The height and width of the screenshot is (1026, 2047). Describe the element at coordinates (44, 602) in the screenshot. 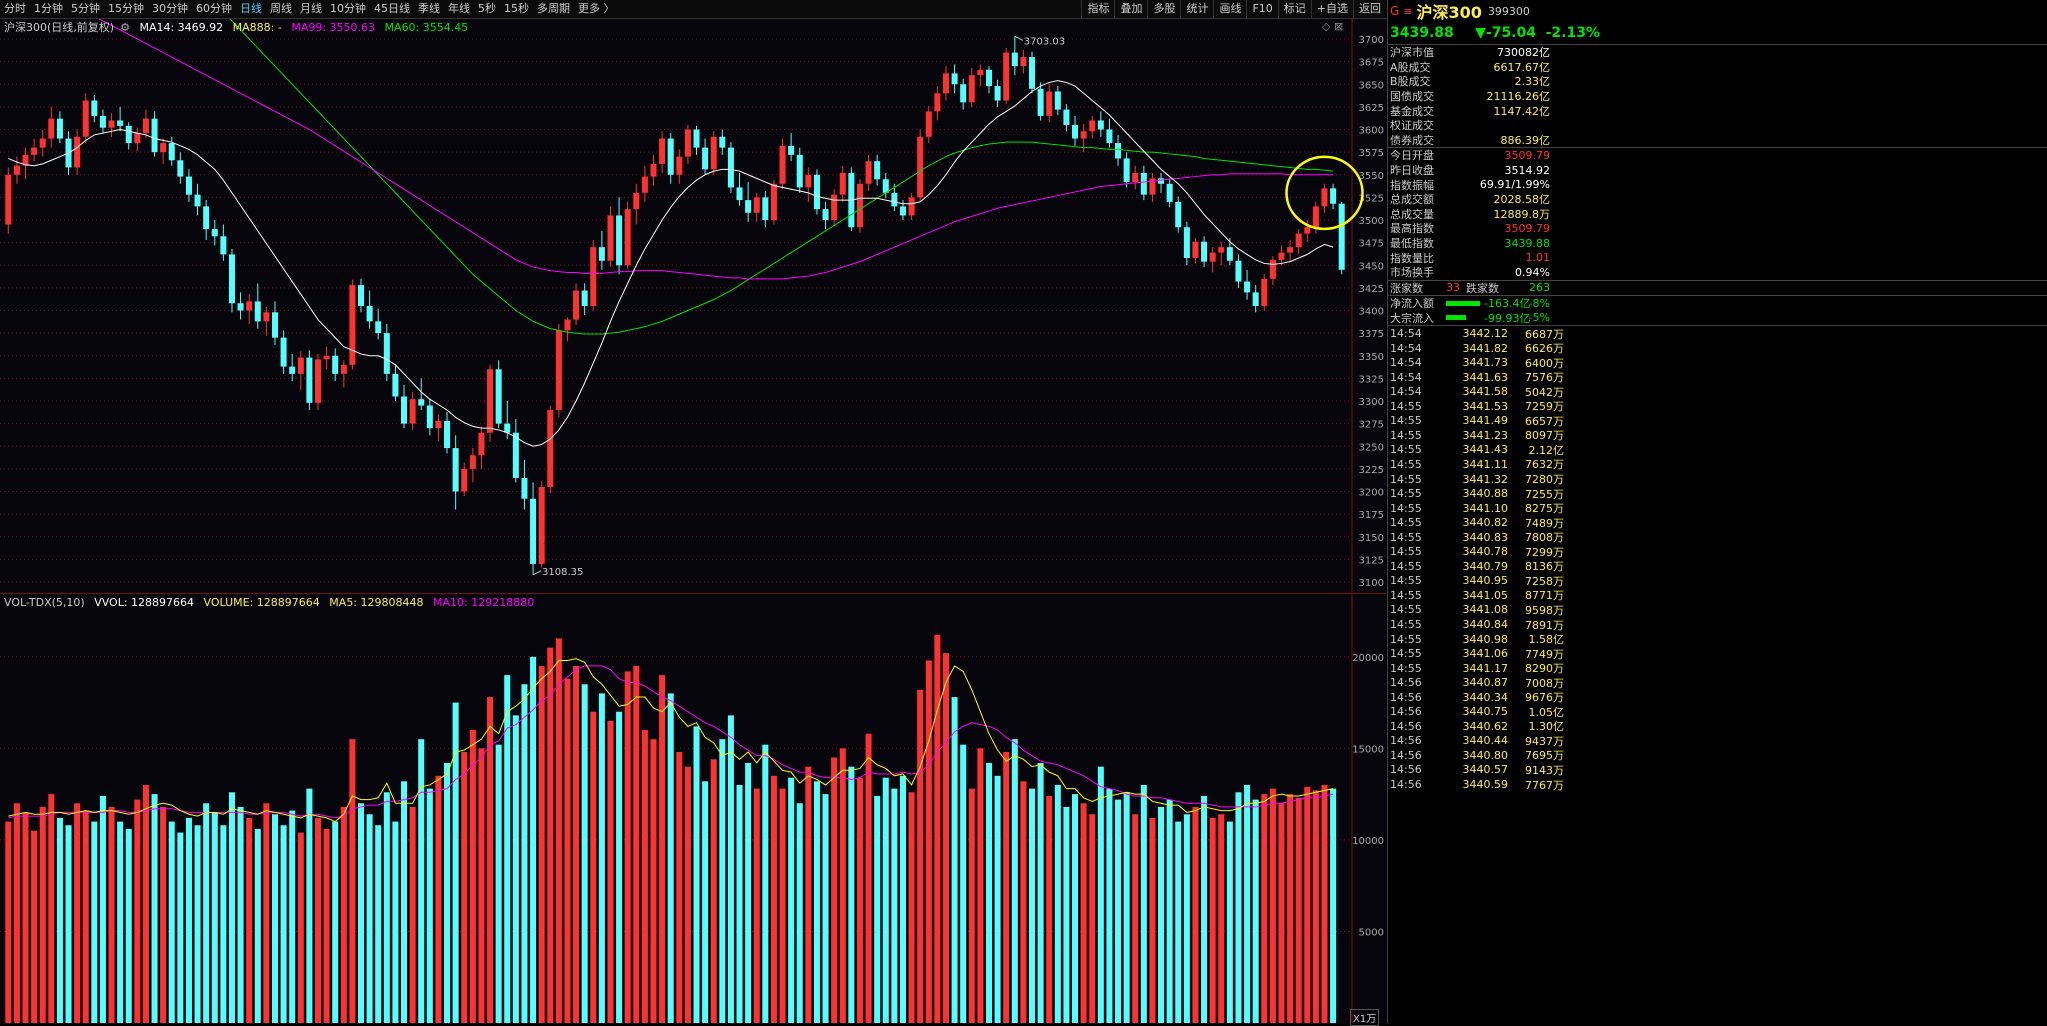

I see `vol-title: VOL-TDX(5,10)` at that location.